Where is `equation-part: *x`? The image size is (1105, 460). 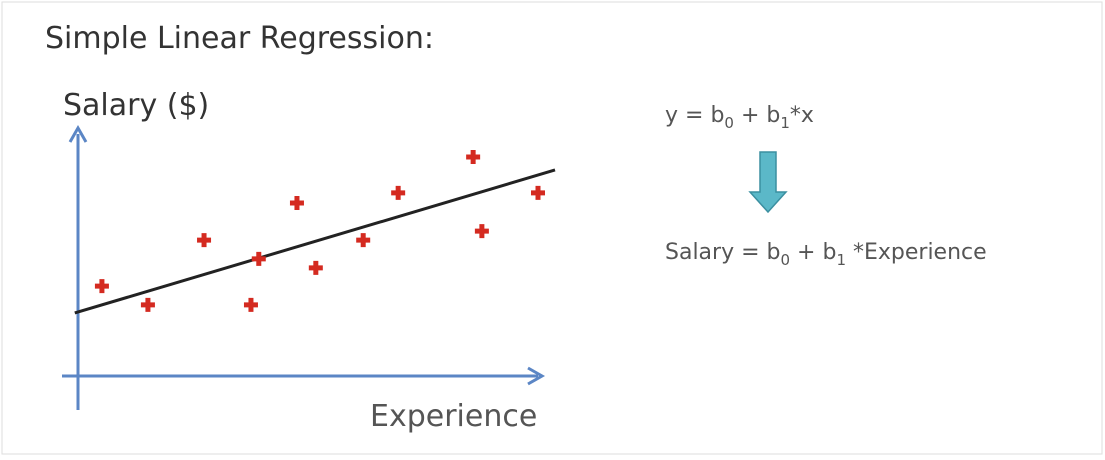 equation-part: *x is located at coordinates (802, 115).